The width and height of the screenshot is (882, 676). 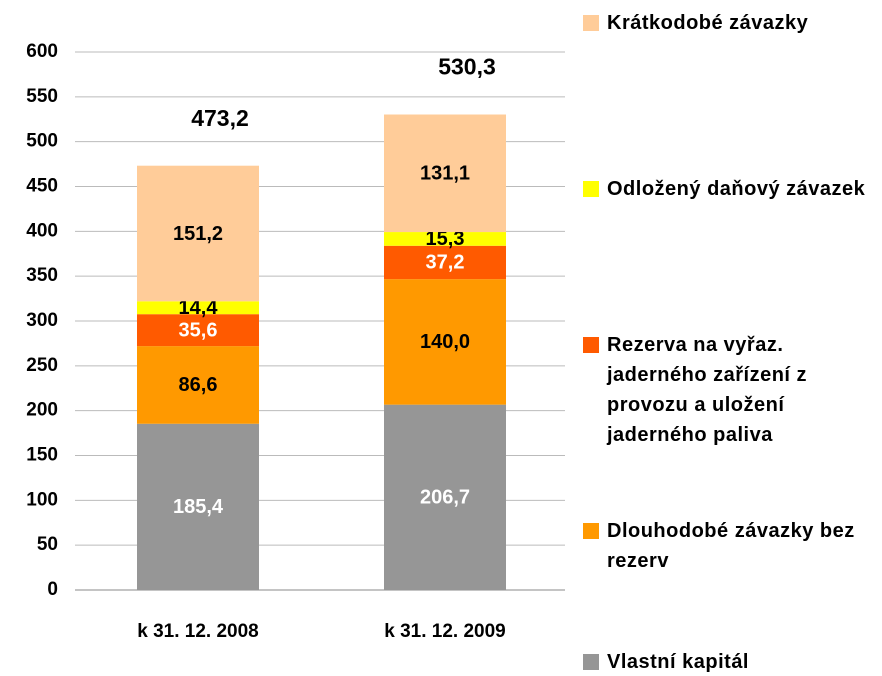 I want to click on data-label: 35,6, so click(x=198, y=330).